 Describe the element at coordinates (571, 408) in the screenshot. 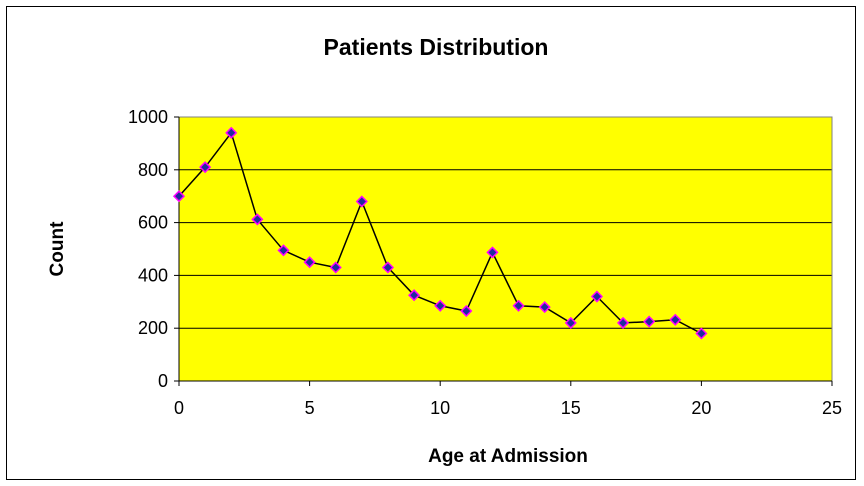

I see `x-tick-label: 15` at that location.